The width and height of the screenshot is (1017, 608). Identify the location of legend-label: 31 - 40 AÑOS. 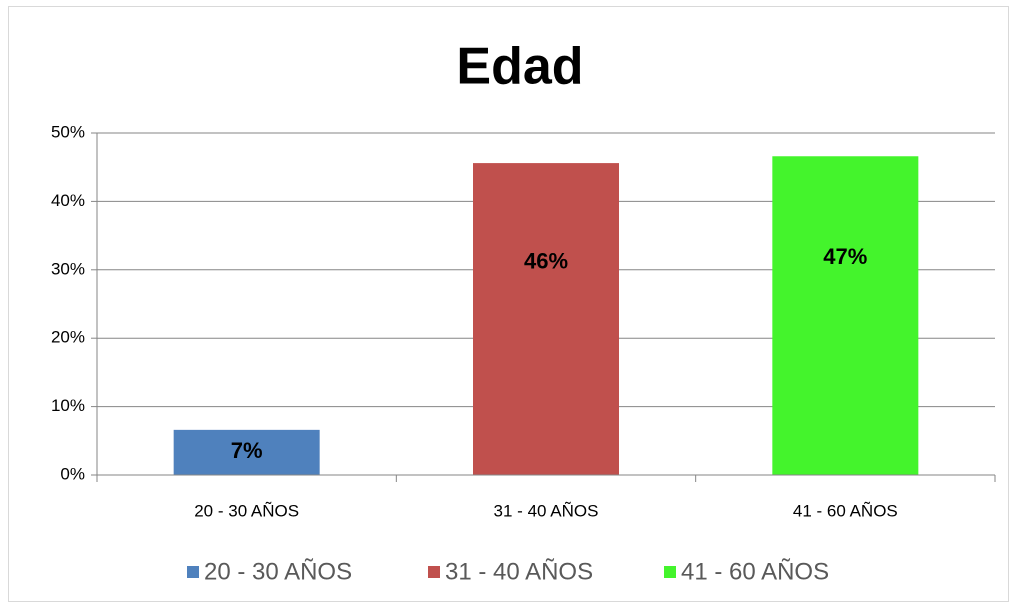
(519, 571).